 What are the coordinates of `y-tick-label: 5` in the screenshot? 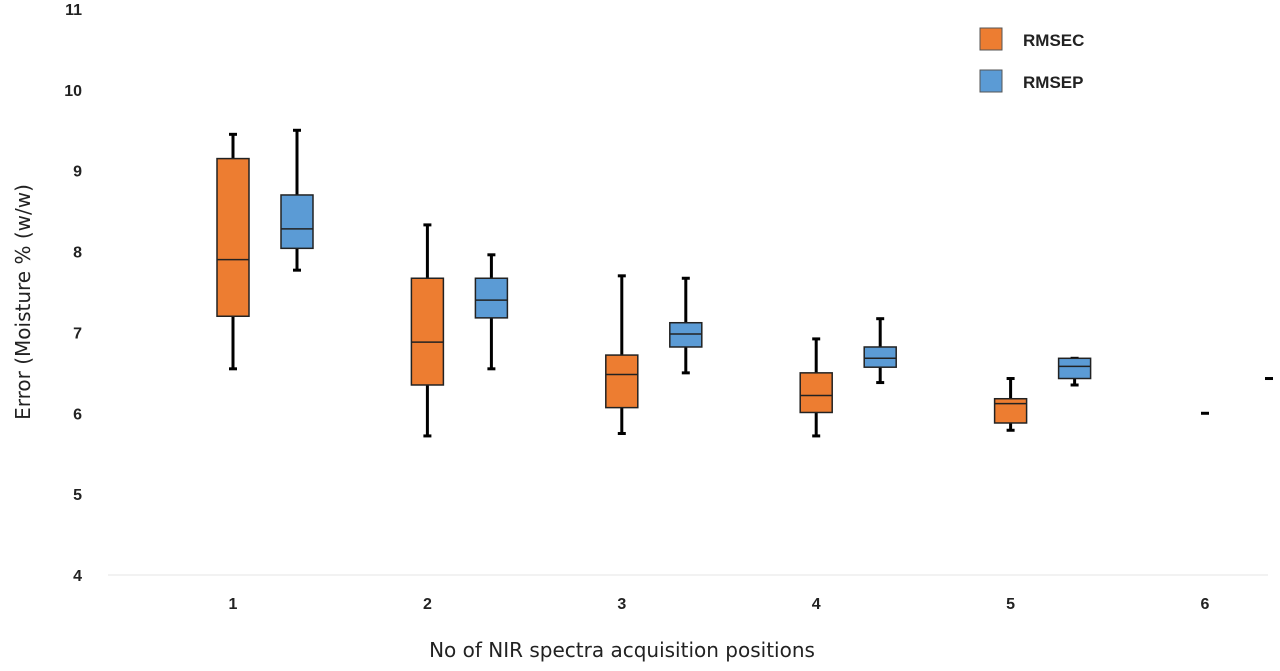 It's located at (77, 495).